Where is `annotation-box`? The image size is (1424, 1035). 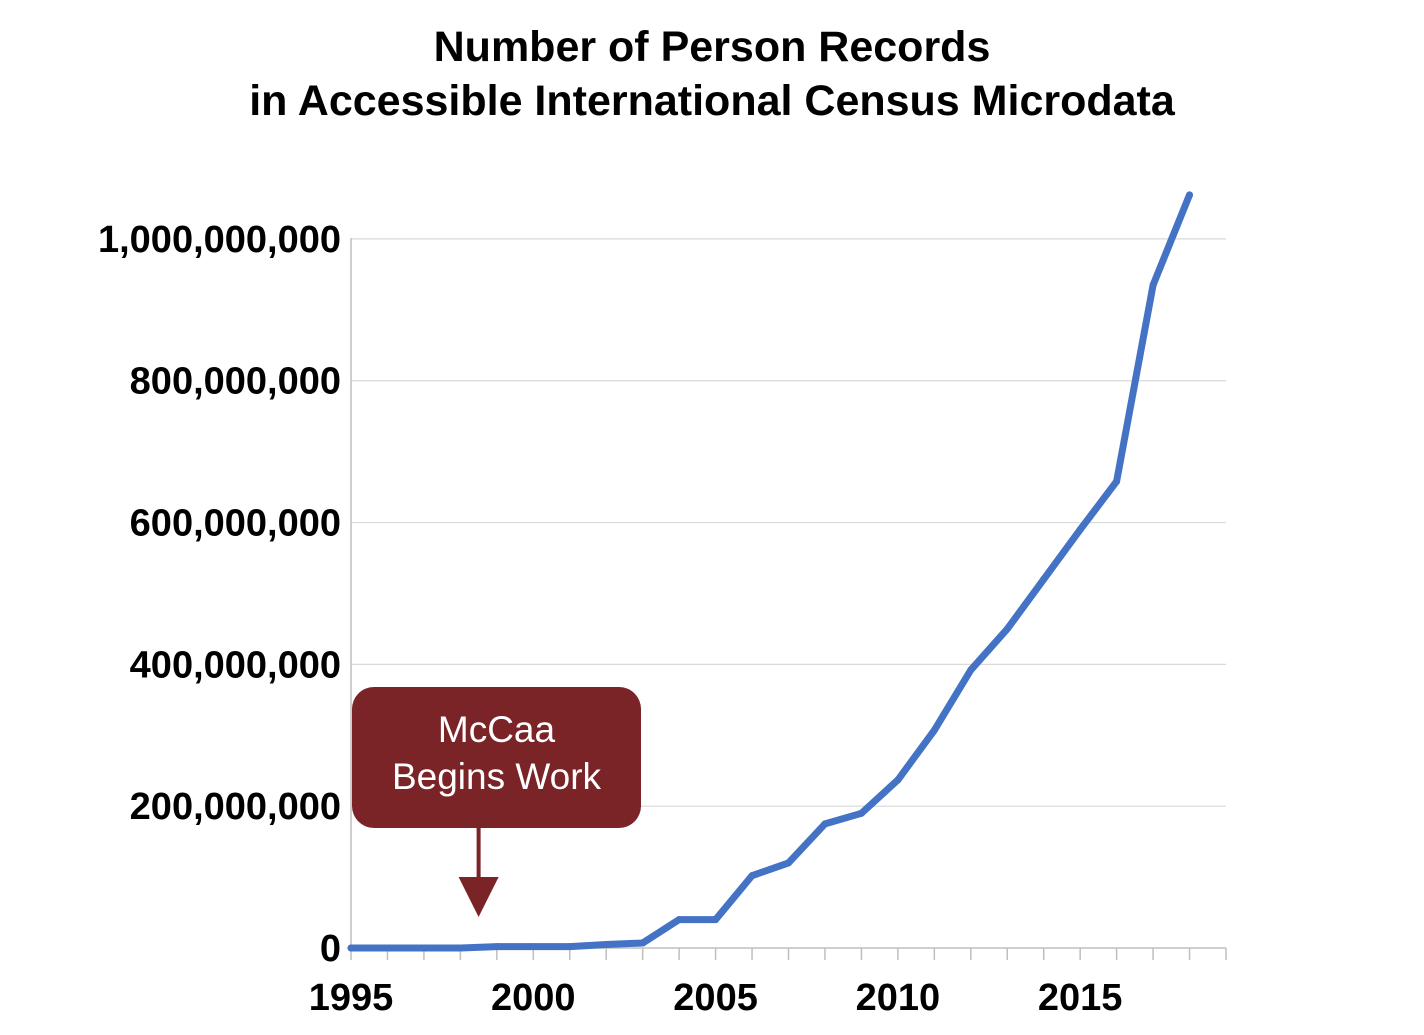
annotation-box is located at coordinates (496, 757).